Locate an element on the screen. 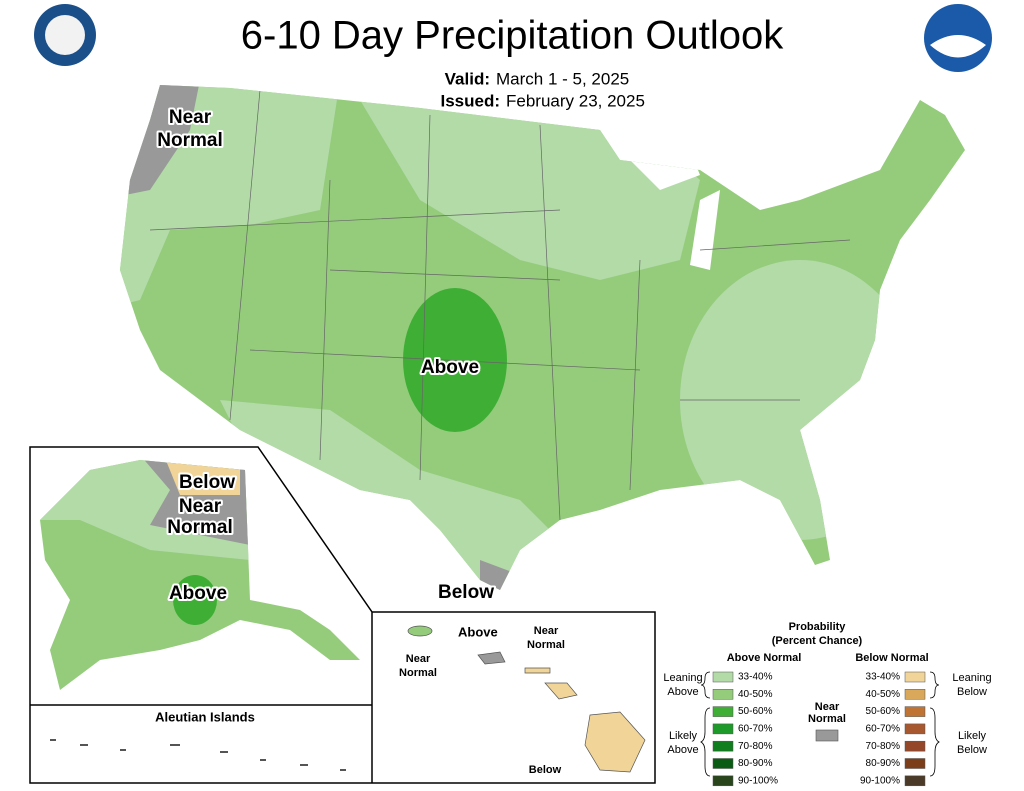  legend-near-normal: Normal is located at coordinates (827, 719).